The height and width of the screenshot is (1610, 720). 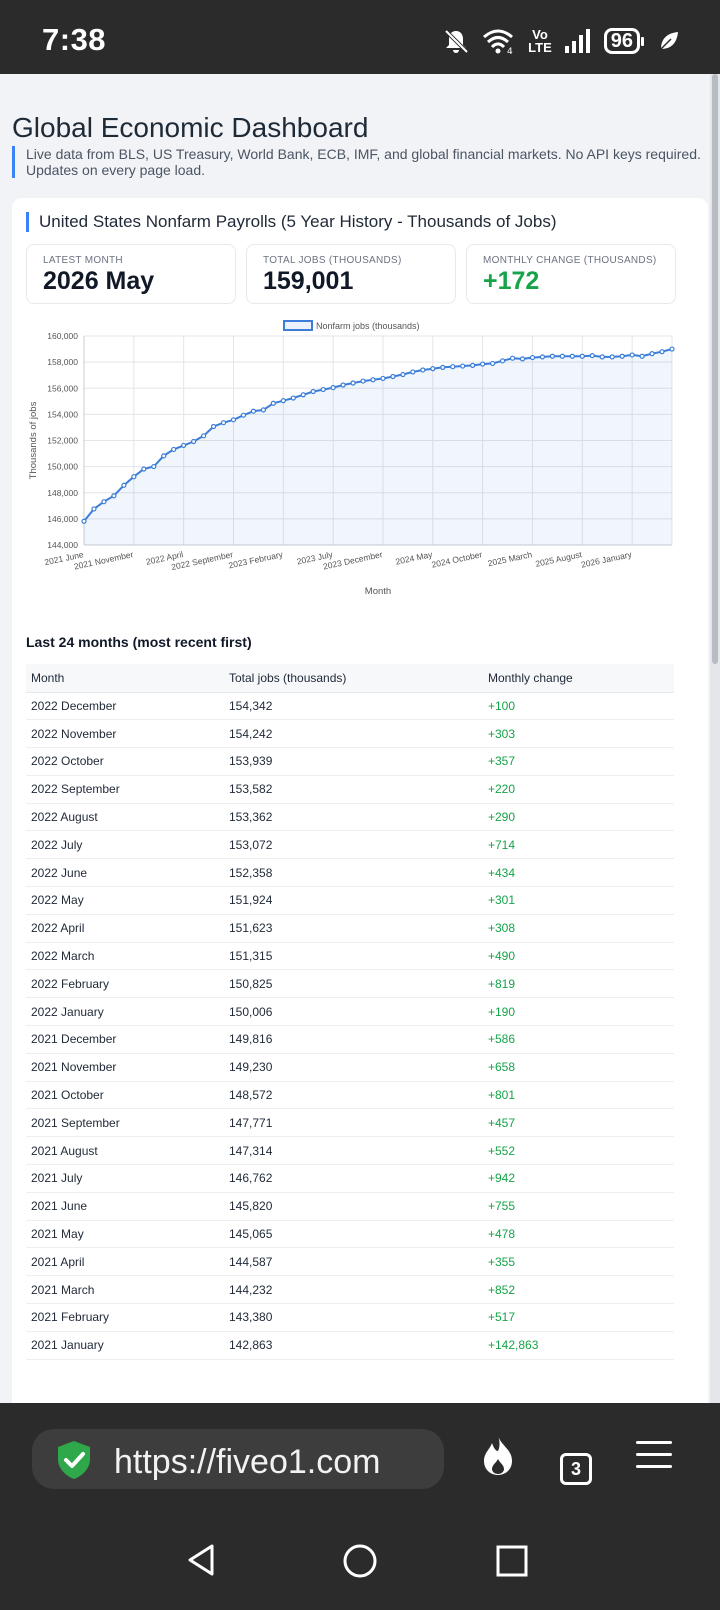 I want to click on x-tick-label: 2024 May, so click(x=414, y=558).